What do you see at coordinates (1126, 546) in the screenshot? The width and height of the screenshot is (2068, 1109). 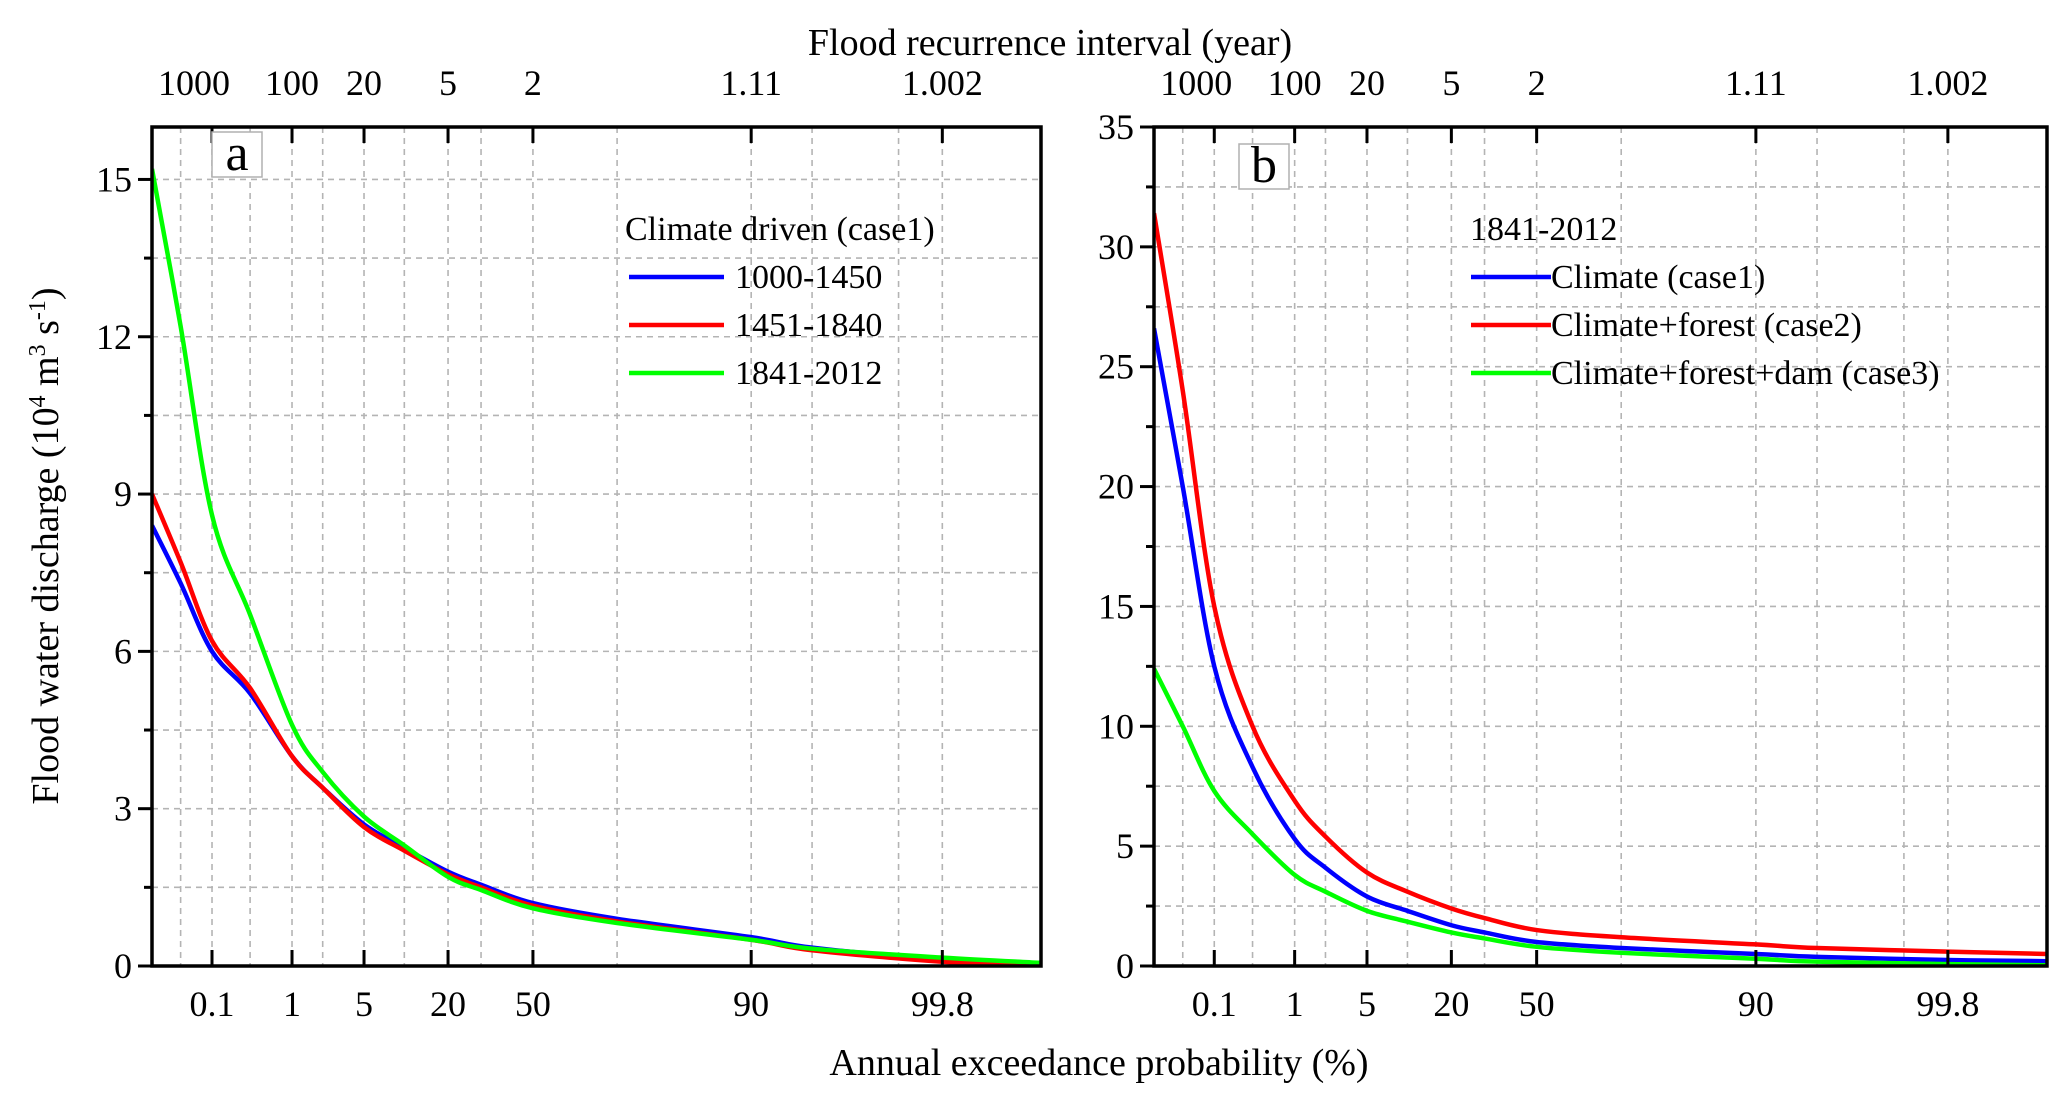 I see `y-axis: 0 5 10 15 20 25 30 35` at bounding box center [1126, 546].